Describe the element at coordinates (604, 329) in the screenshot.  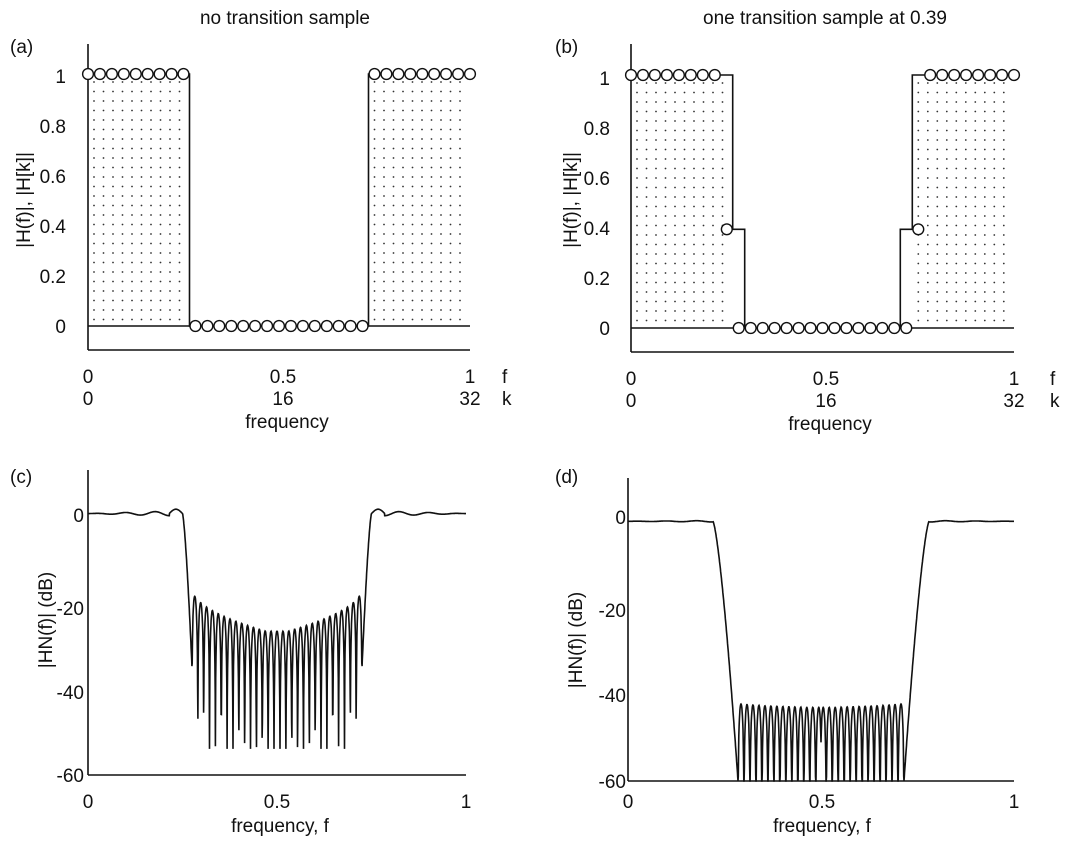
I see `panel-b-ytick-0: 0` at that location.